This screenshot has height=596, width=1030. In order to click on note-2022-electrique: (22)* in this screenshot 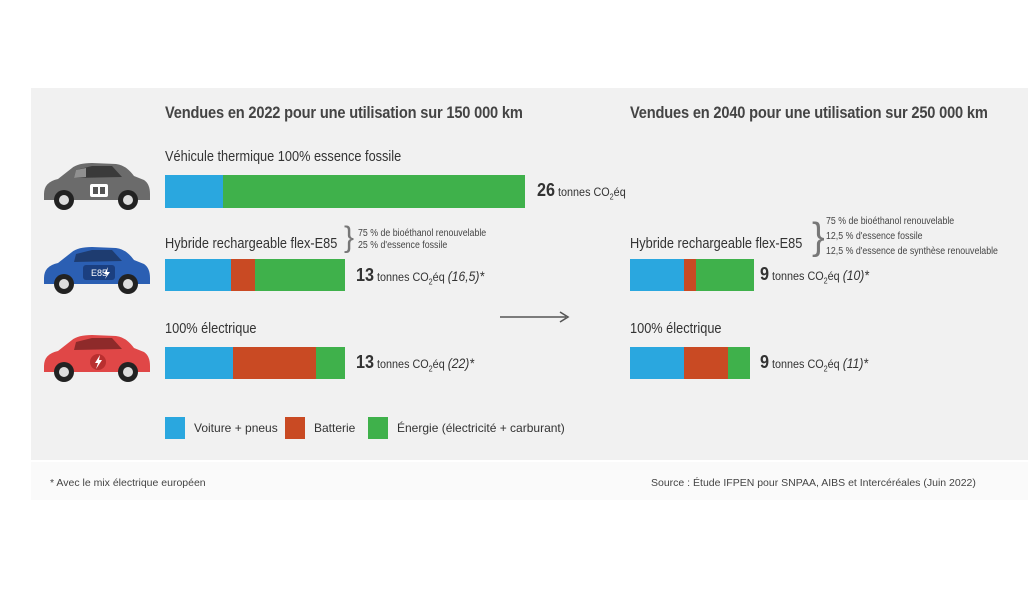, I will do `click(461, 363)`.